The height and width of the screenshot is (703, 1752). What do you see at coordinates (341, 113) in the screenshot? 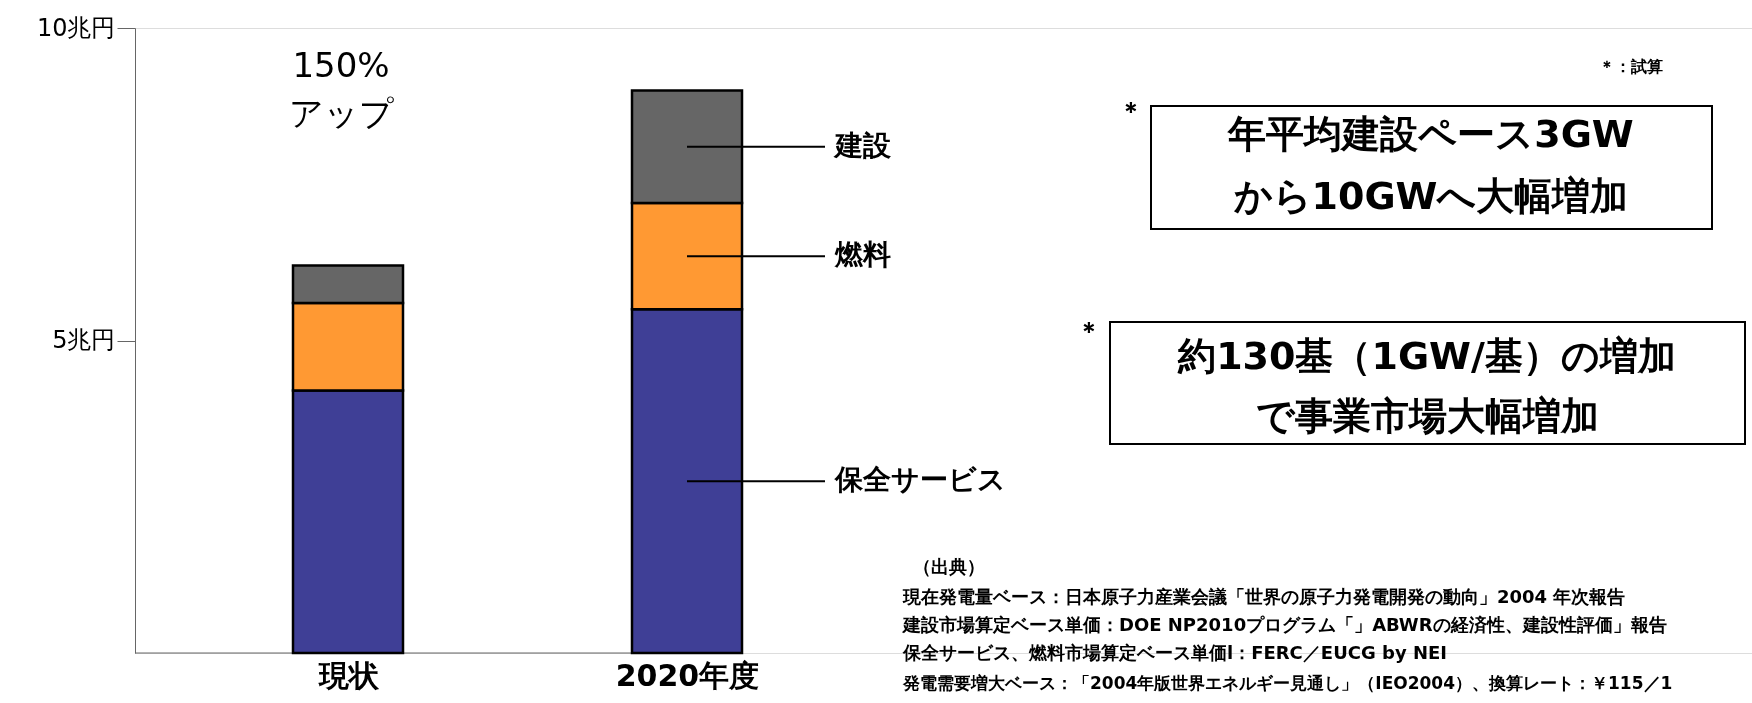
I see `annotation: アップ` at bounding box center [341, 113].